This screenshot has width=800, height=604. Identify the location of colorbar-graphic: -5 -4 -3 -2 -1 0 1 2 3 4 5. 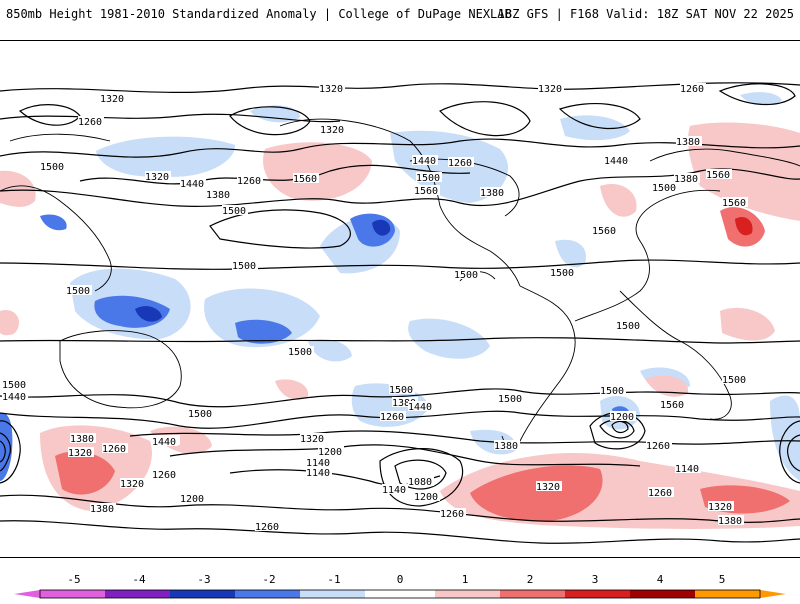
(400, 586).